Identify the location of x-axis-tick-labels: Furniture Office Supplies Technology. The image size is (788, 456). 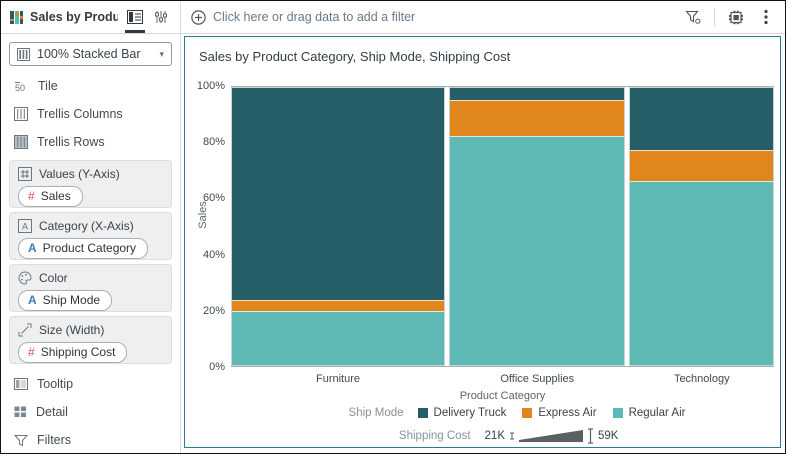
(502, 379).